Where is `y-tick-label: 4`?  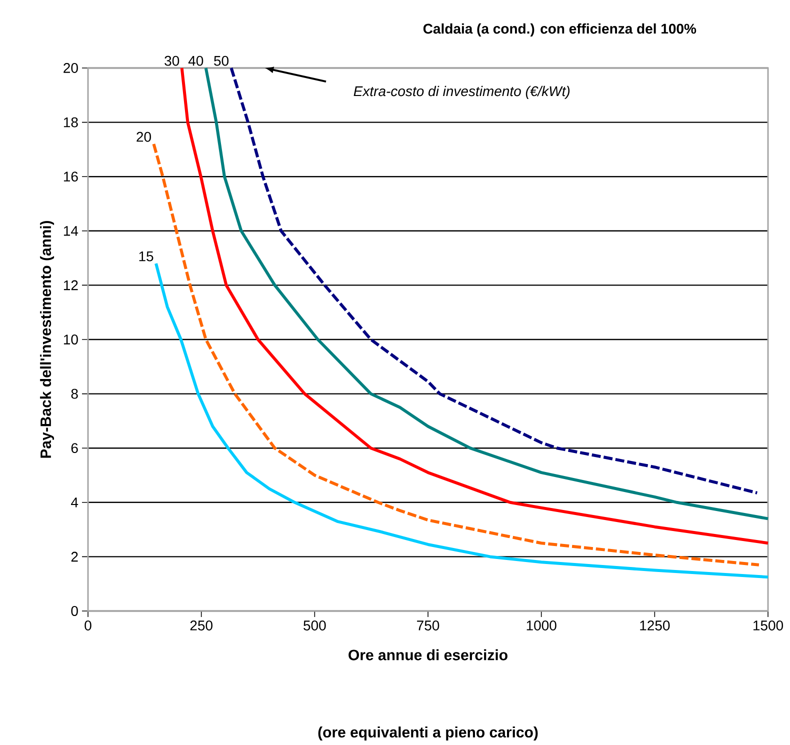 y-tick-label: 4 is located at coordinates (74, 503).